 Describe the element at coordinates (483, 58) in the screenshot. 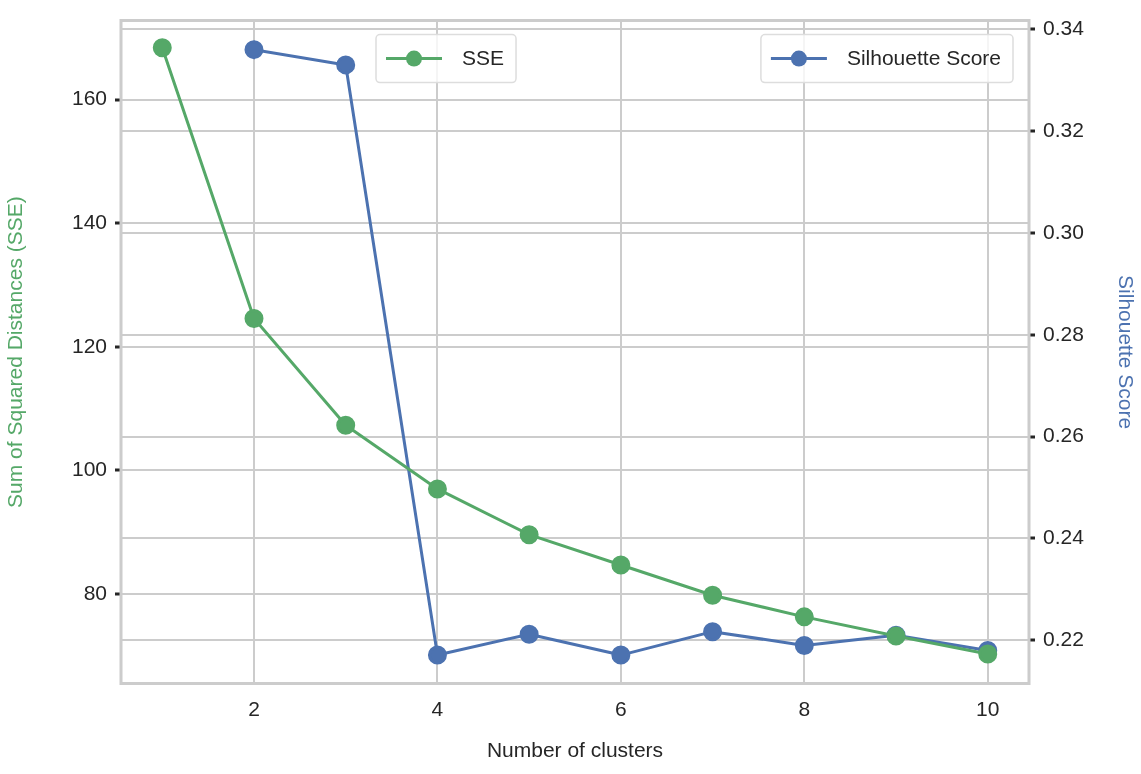

I see `legend-label: SSE` at that location.